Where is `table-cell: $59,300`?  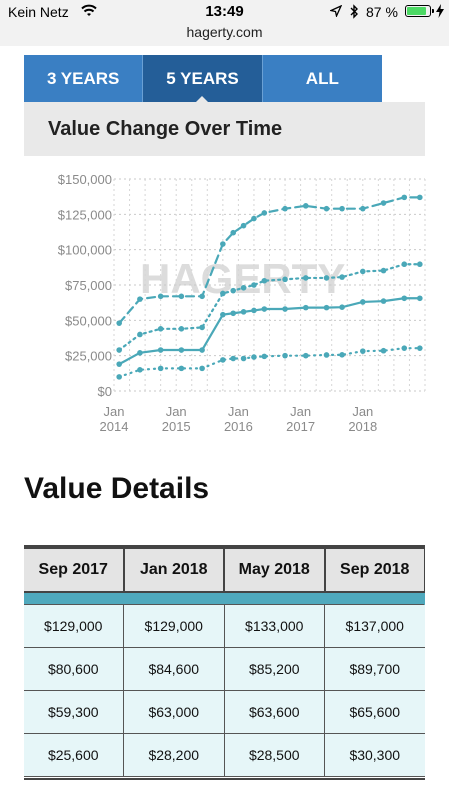 table-cell: $59,300 is located at coordinates (74, 711).